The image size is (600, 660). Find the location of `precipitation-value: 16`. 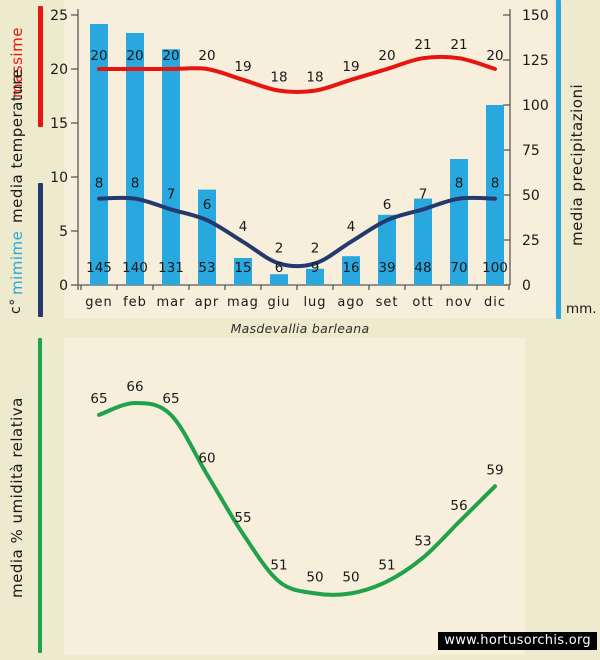

precipitation-value: 16 is located at coordinates (350, 268).